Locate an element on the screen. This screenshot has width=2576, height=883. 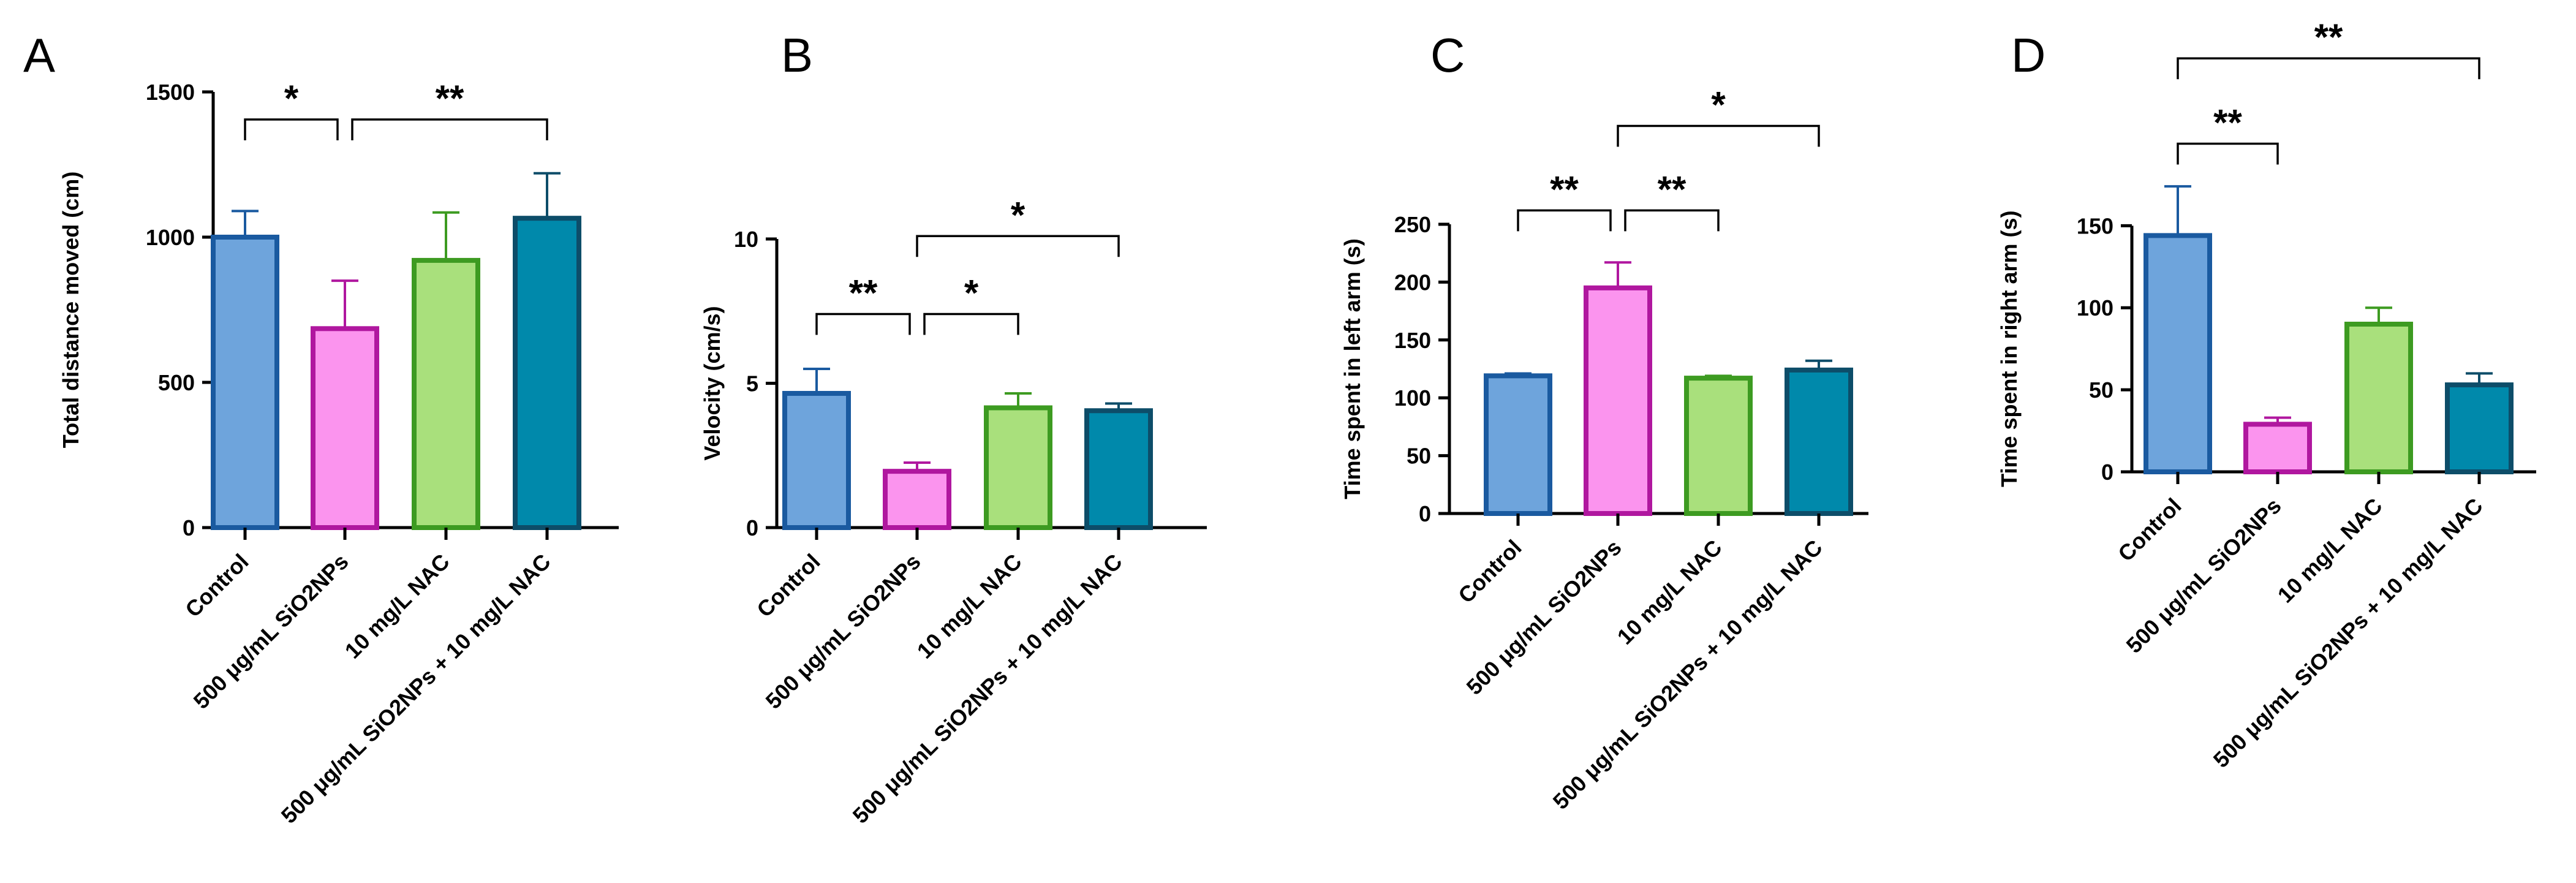
y-axis-title: Time spent in left arm (s) is located at coordinates (1352, 368).